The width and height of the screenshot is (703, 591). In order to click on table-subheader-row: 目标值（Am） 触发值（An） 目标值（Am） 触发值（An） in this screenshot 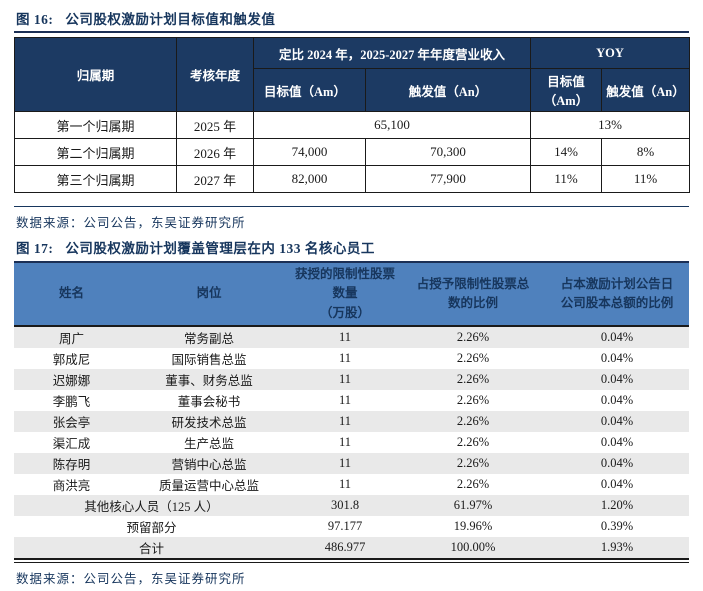, I will do `click(353, 90)`.